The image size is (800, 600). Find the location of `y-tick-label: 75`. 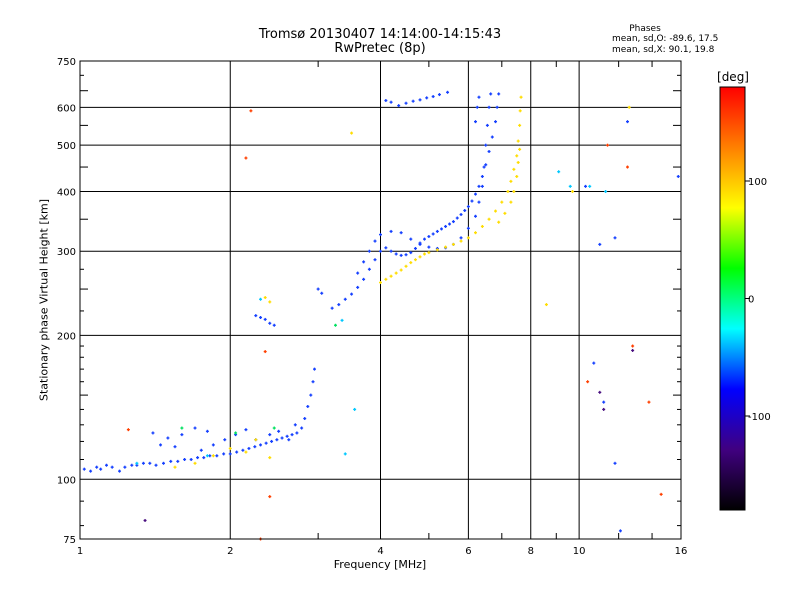

y-tick-label: 75 is located at coordinates (69, 540).